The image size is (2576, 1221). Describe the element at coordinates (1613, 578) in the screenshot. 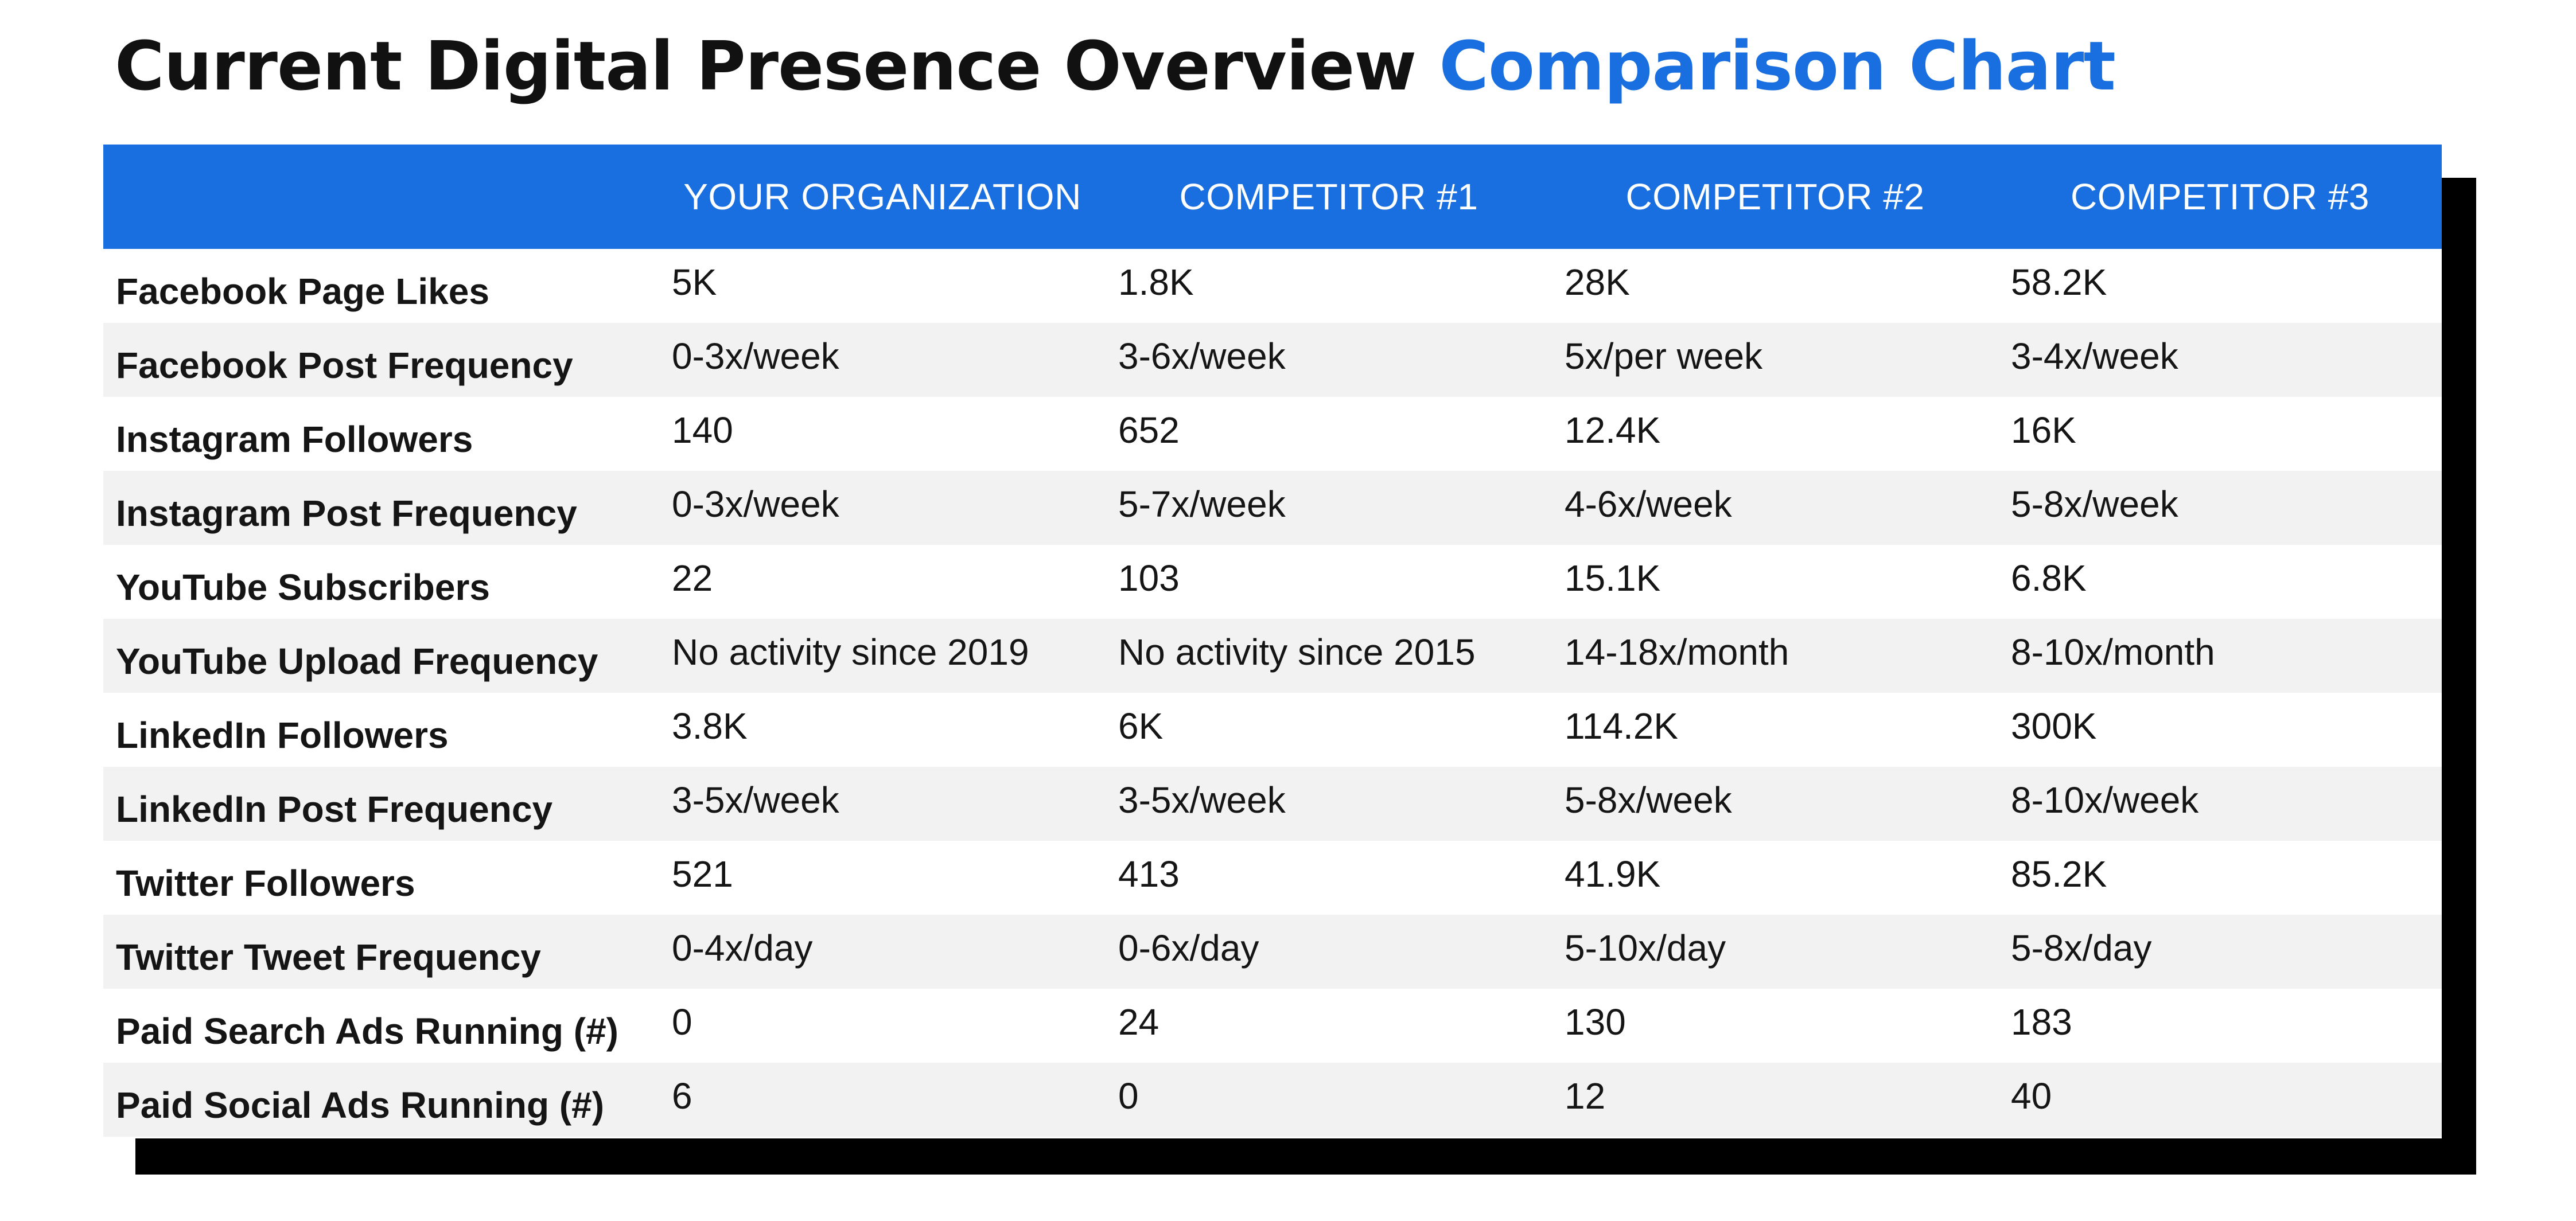

I see `table-cell: 15.1K` at that location.